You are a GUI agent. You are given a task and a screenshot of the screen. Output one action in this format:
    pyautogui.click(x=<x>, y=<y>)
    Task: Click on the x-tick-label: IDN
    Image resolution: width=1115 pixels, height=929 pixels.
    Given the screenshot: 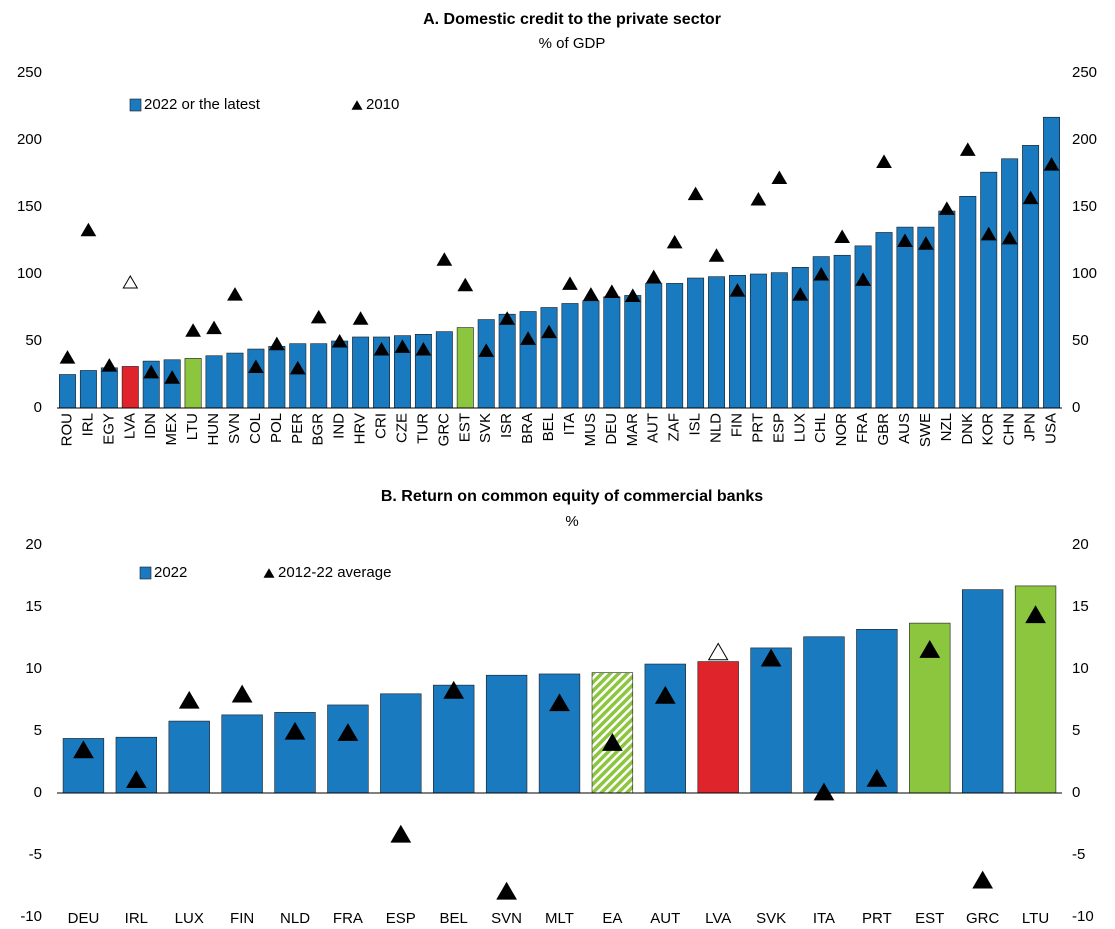 What is the action you would take?
    pyautogui.click(x=150, y=426)
    